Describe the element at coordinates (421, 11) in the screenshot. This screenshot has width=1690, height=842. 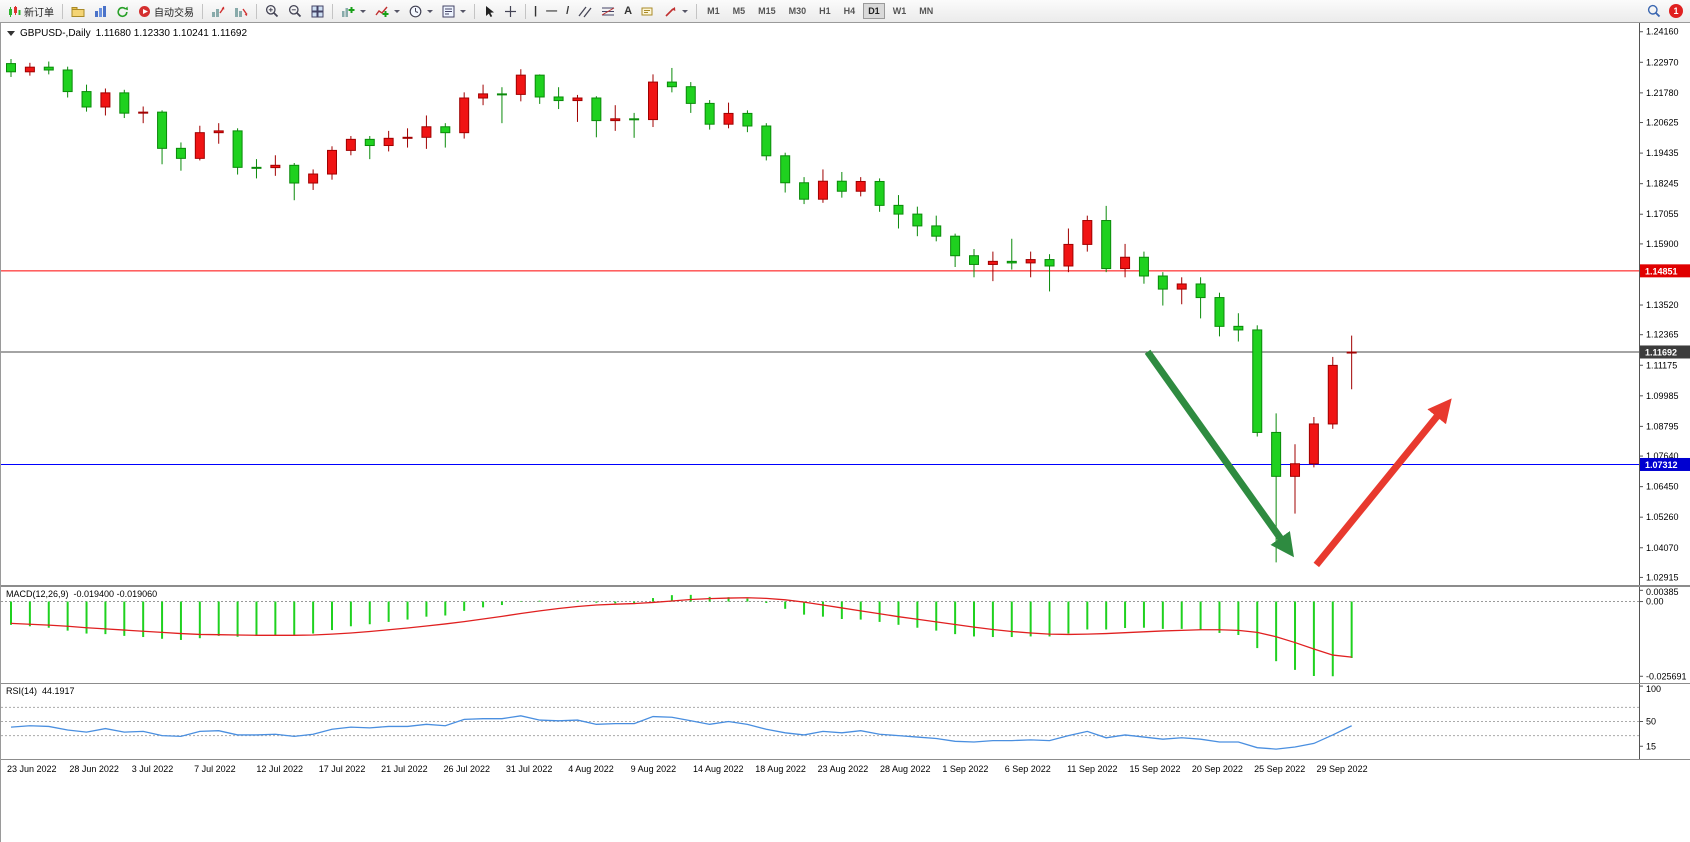
I see `periods-button` at that location.